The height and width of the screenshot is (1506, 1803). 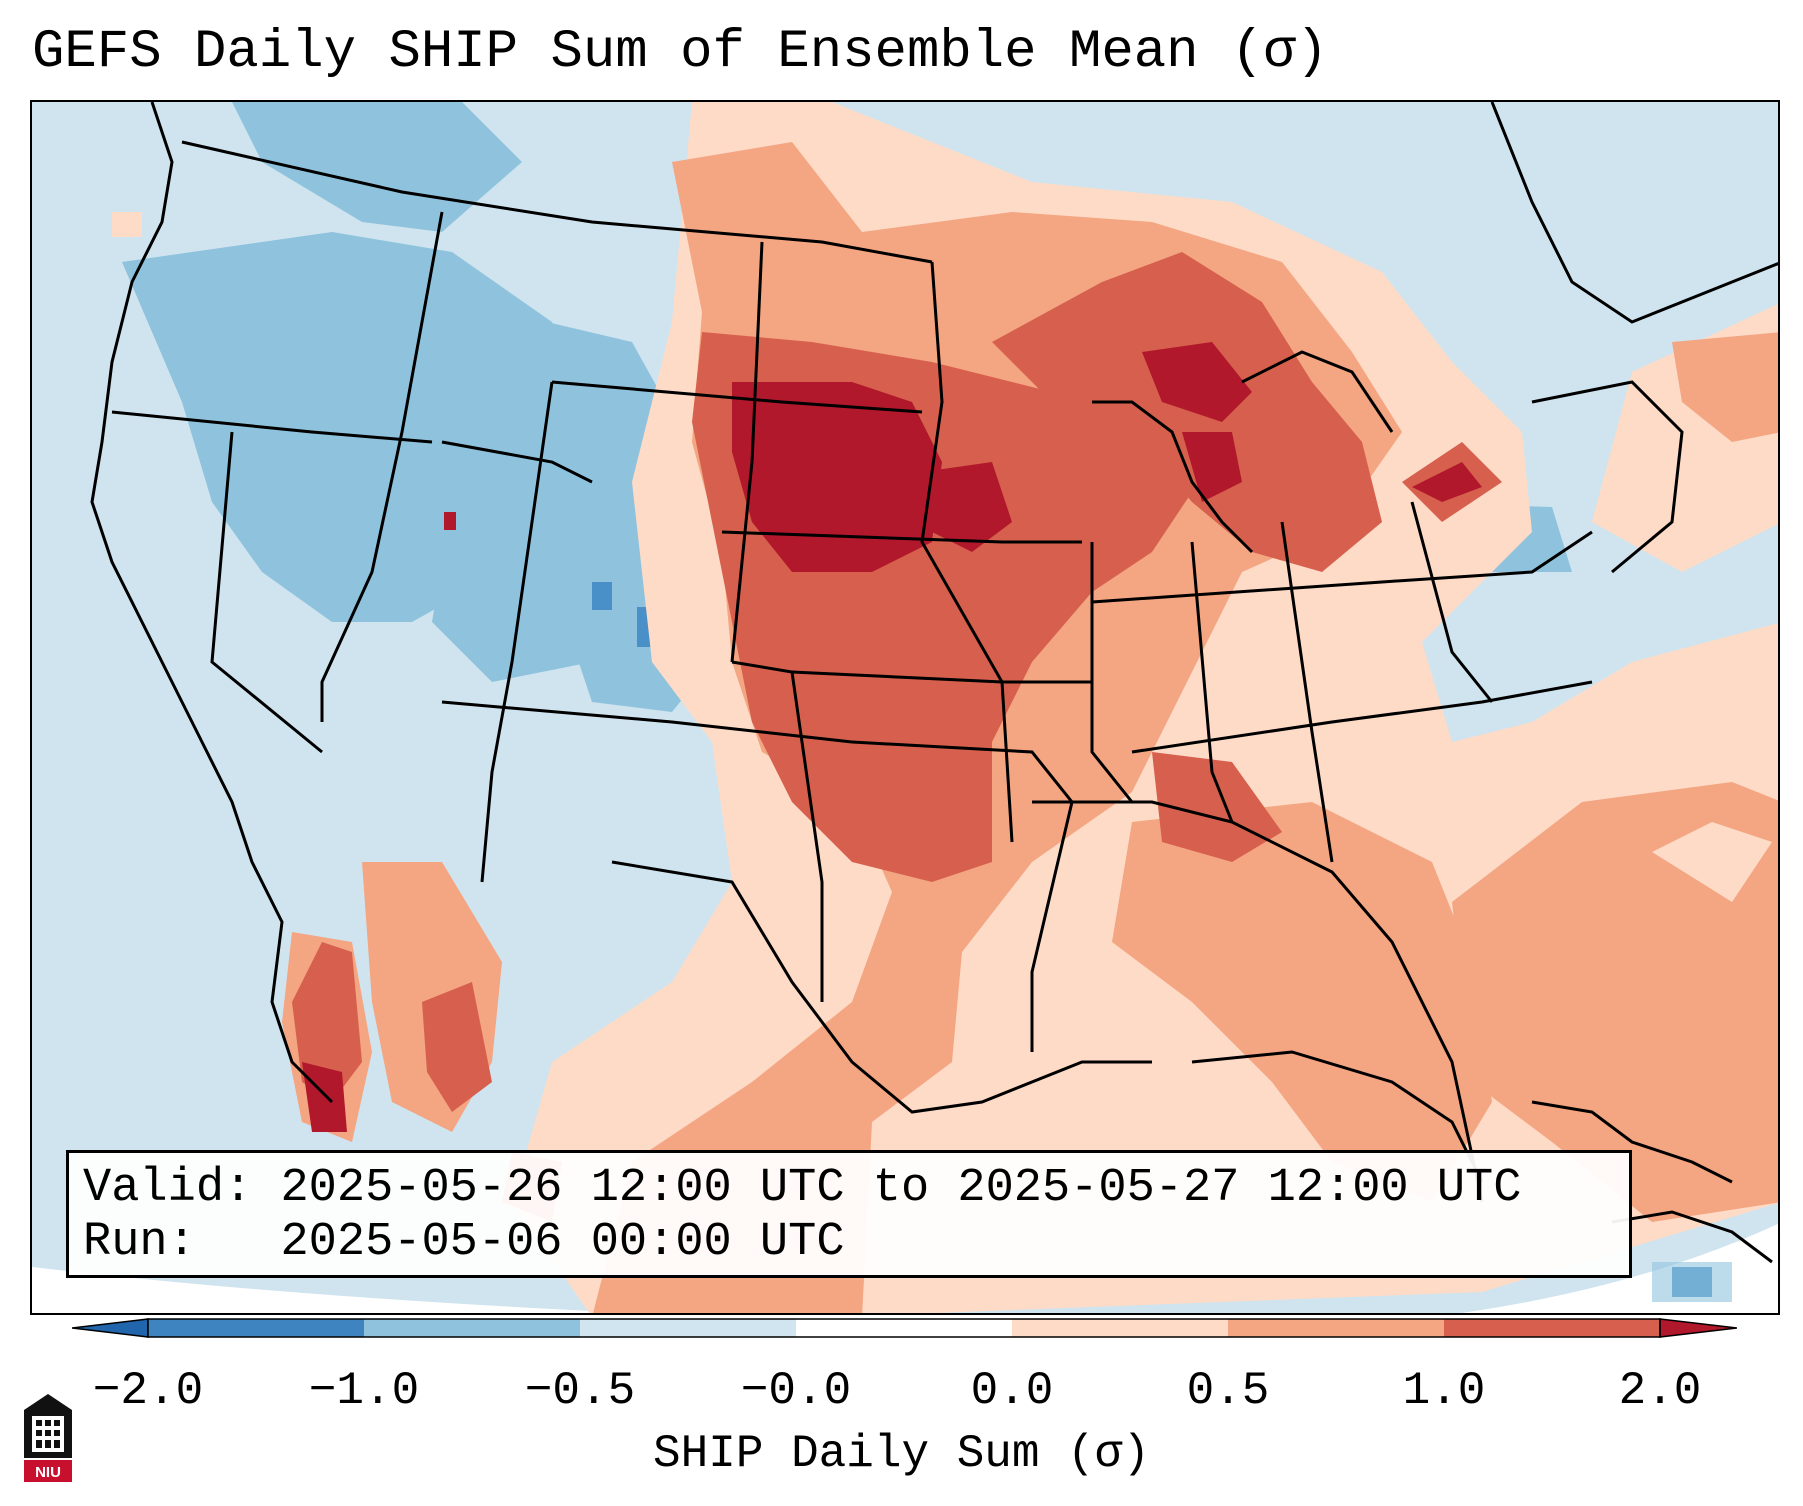 I want to click on colorbar-outline, so click(x=904, y=1328).